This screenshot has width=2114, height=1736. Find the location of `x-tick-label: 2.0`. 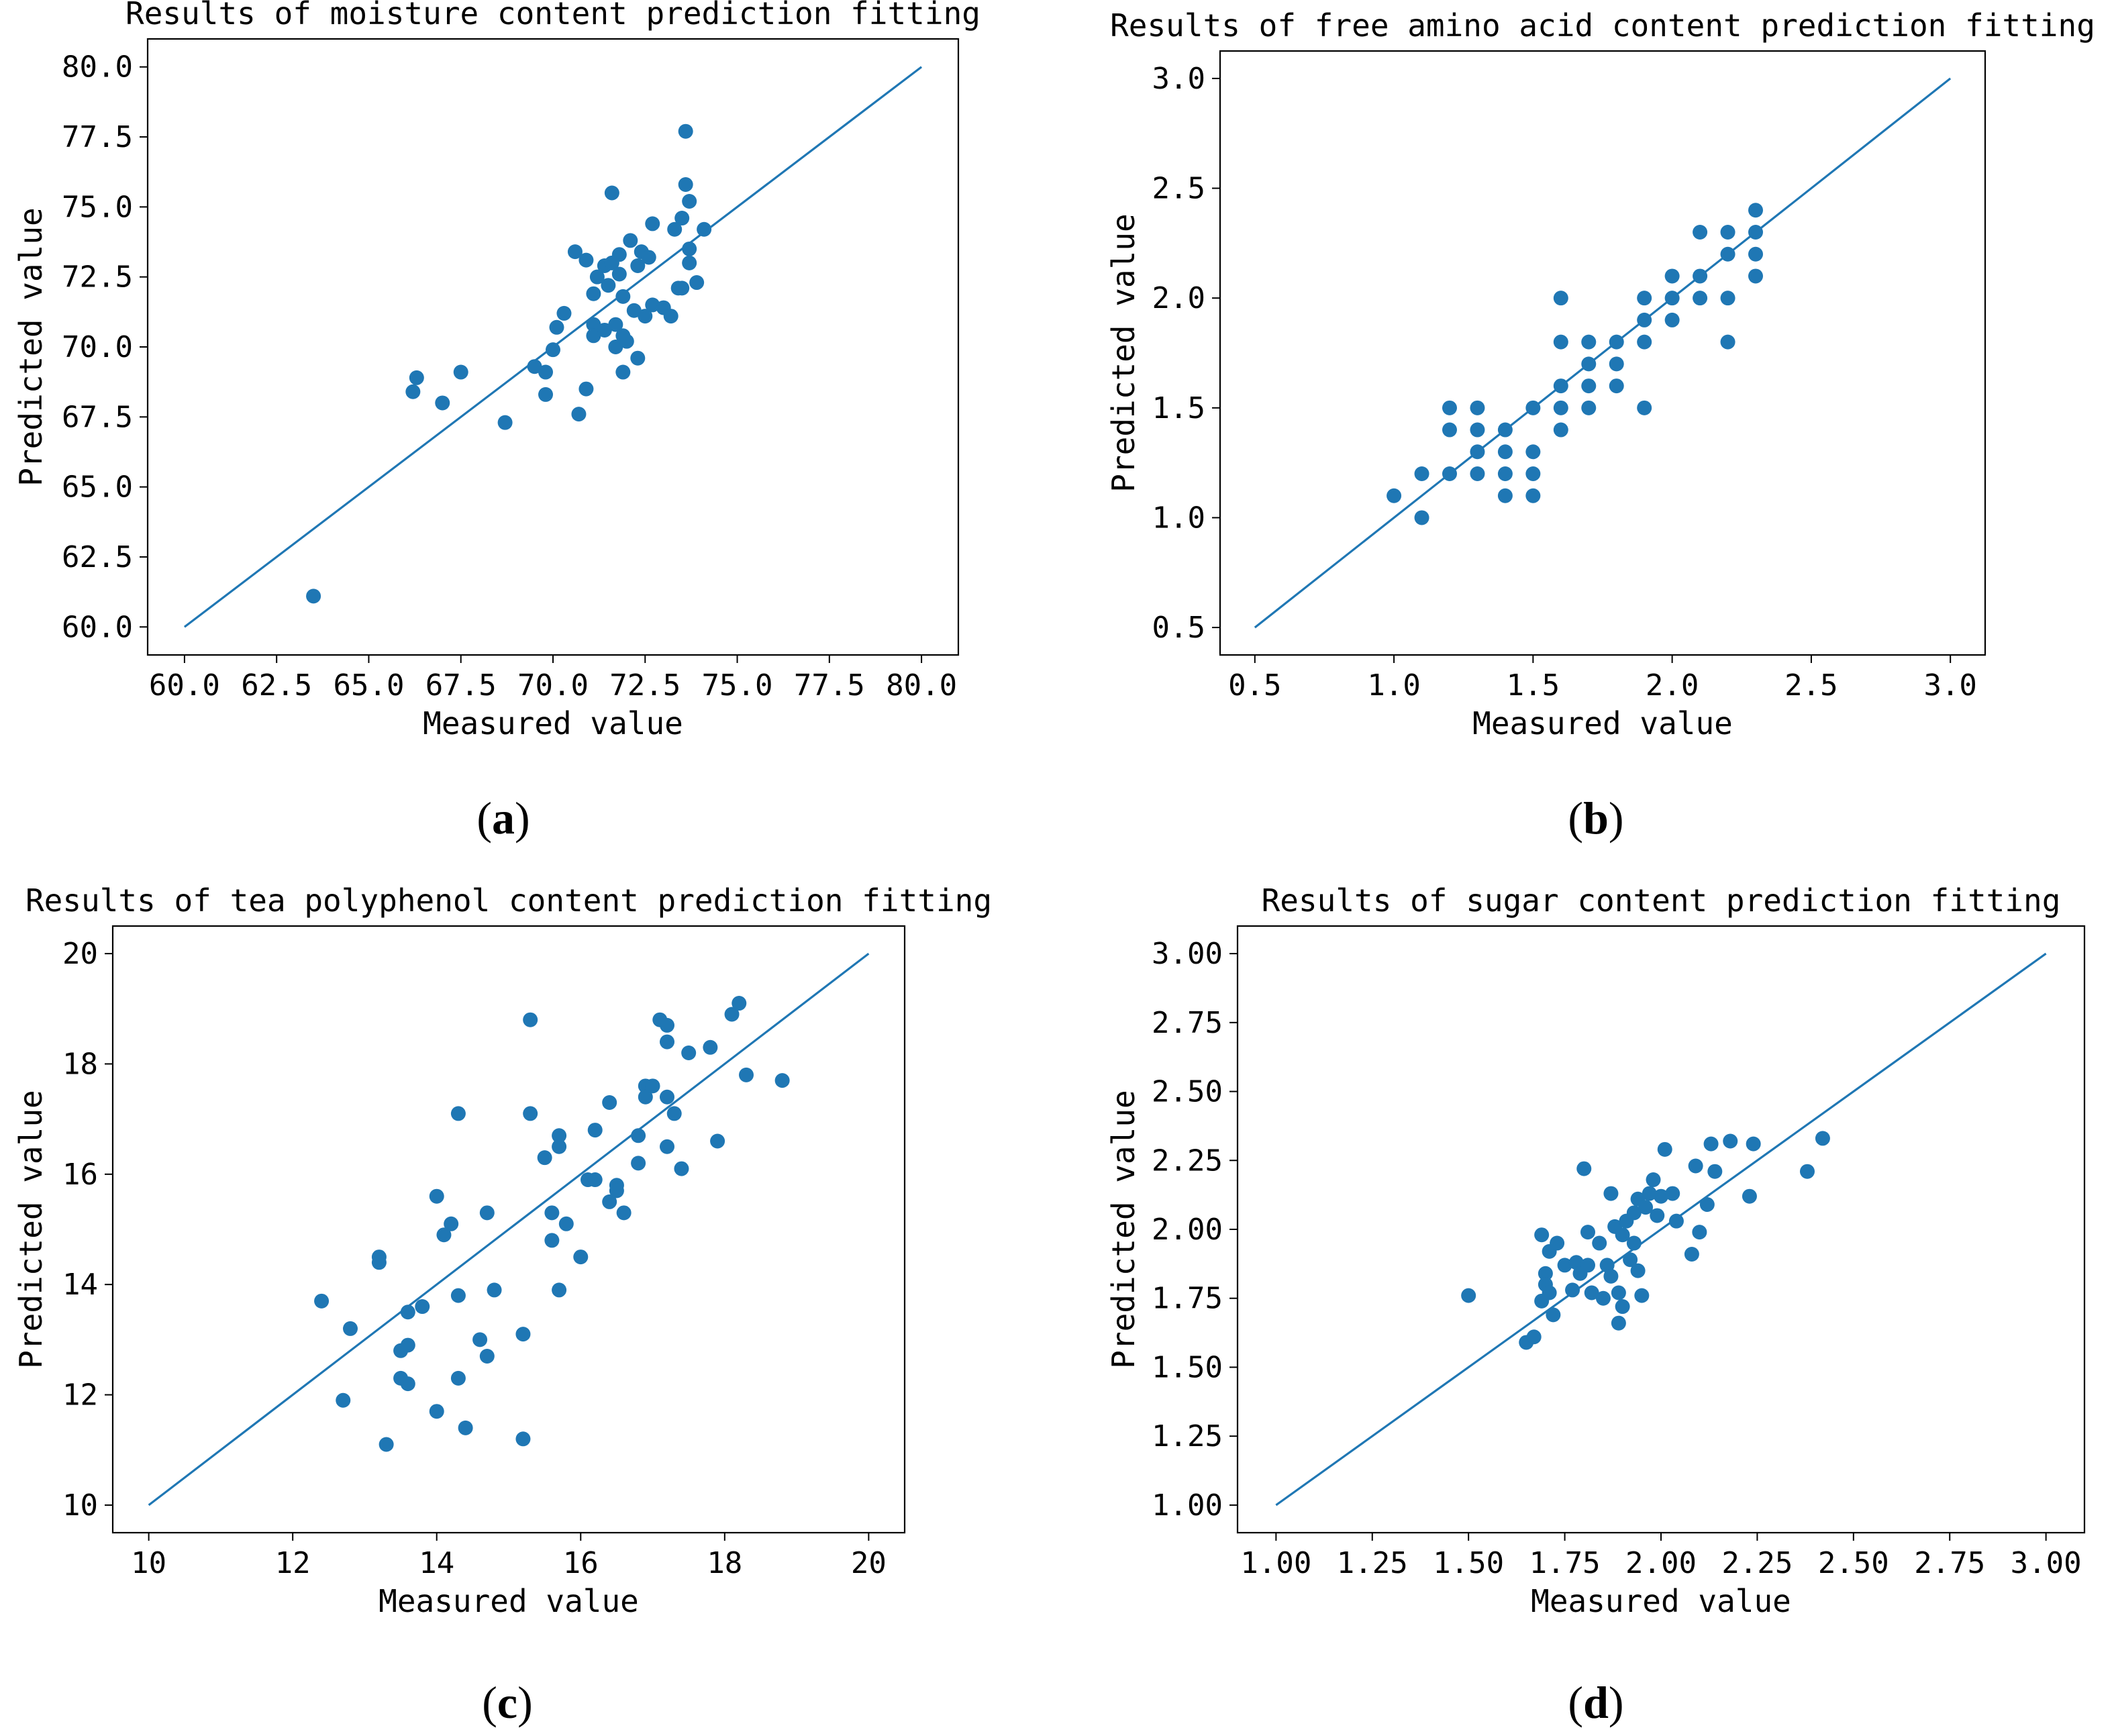

x-tick-label: 2.0 is located at coordinates (1672, 685).